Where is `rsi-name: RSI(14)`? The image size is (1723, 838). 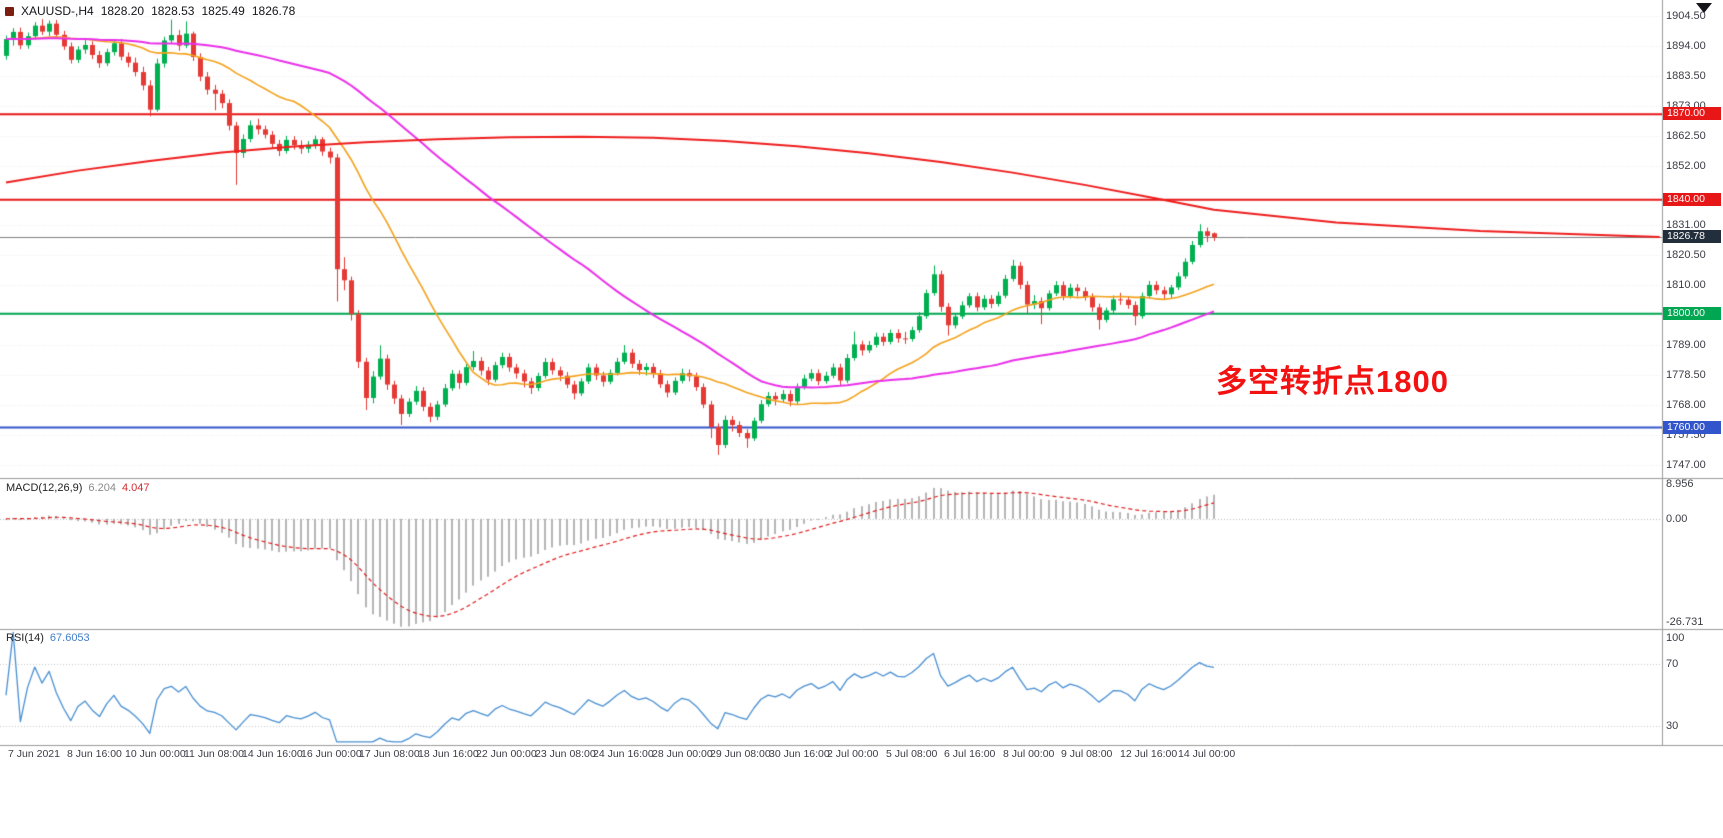 rsi-name: RSI(14) is located at coordinates (25, 638).